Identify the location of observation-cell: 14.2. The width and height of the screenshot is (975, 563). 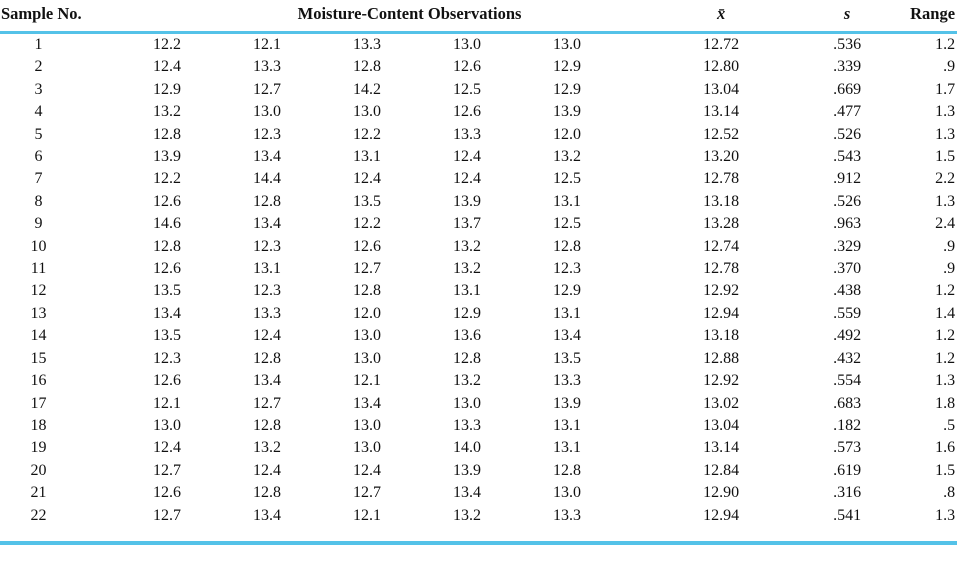
(367, 89).